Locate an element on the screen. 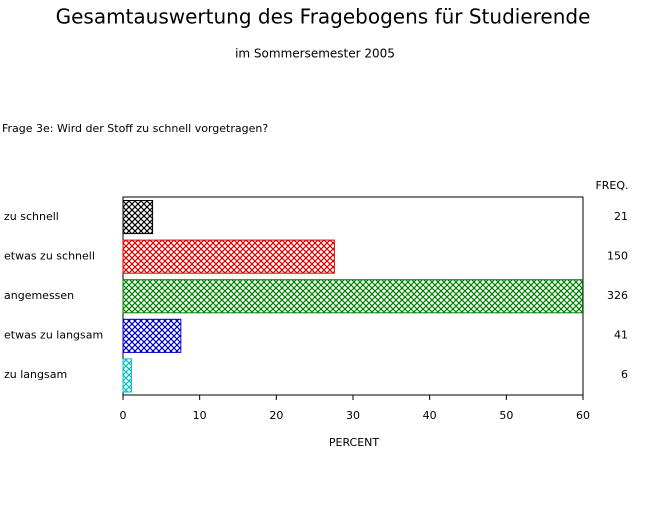  freq-label: 21 is located at coordinates (621, 216).